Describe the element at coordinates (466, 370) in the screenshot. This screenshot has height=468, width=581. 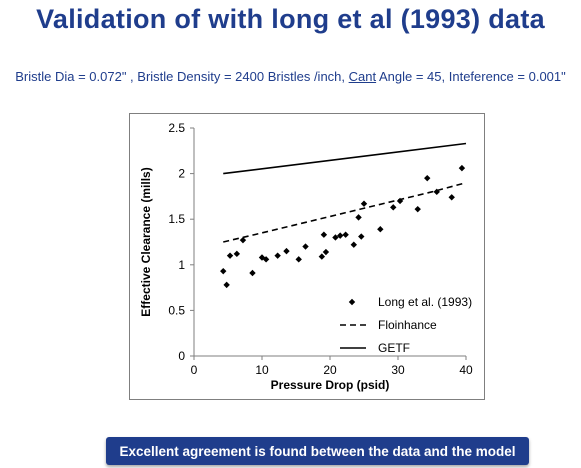
I see `x-tick-label: 40` at that location.